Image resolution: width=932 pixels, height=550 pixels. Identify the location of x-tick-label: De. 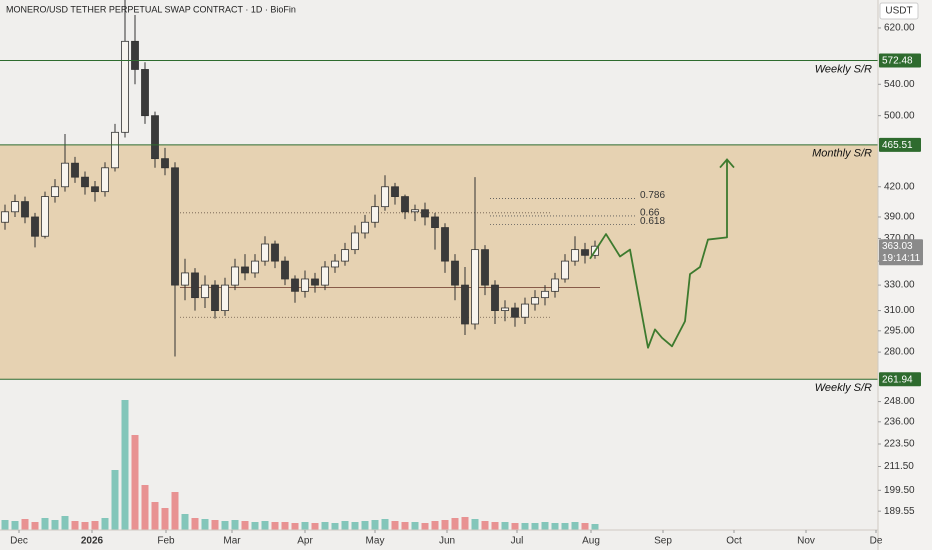
(876, 541).